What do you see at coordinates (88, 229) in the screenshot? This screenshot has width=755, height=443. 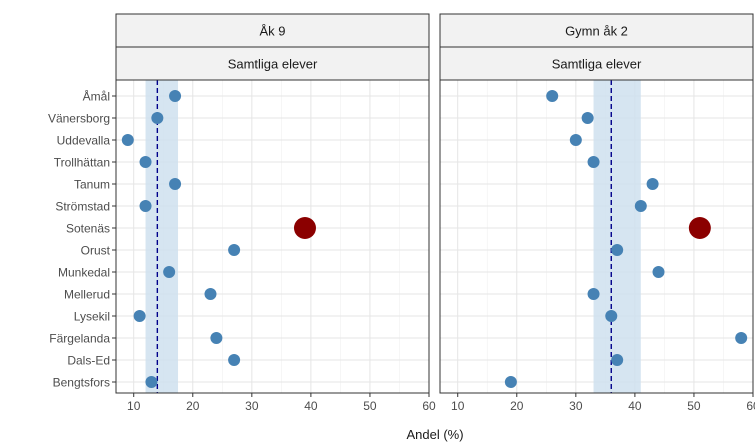 I see `category-label: Sotenäs` at bounding box center [88, 229].